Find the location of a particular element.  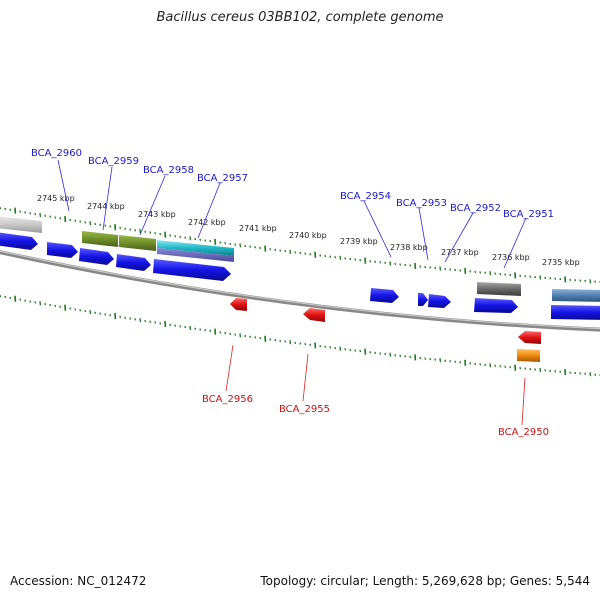

feature-cyan is located at coordinates (195, 248).